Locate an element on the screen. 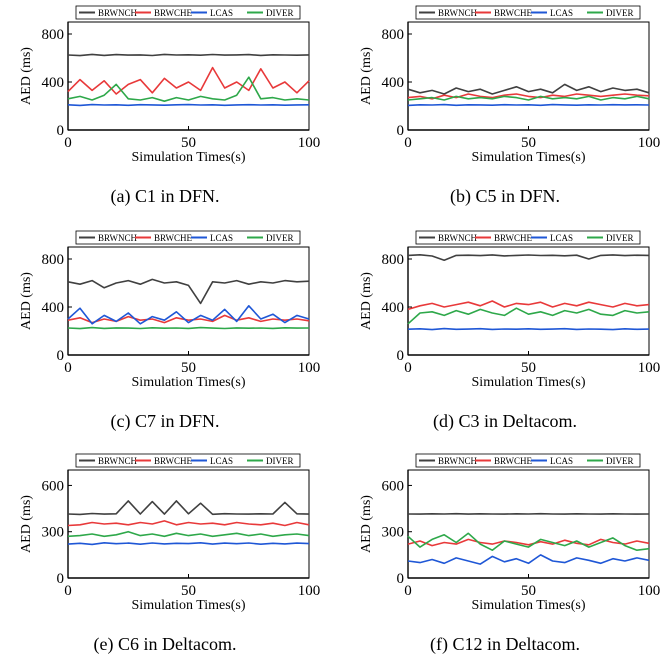 The image size is (660, 670). figure-caption: (d) C3 in Deltacom. is located at coordinates (500, 421).